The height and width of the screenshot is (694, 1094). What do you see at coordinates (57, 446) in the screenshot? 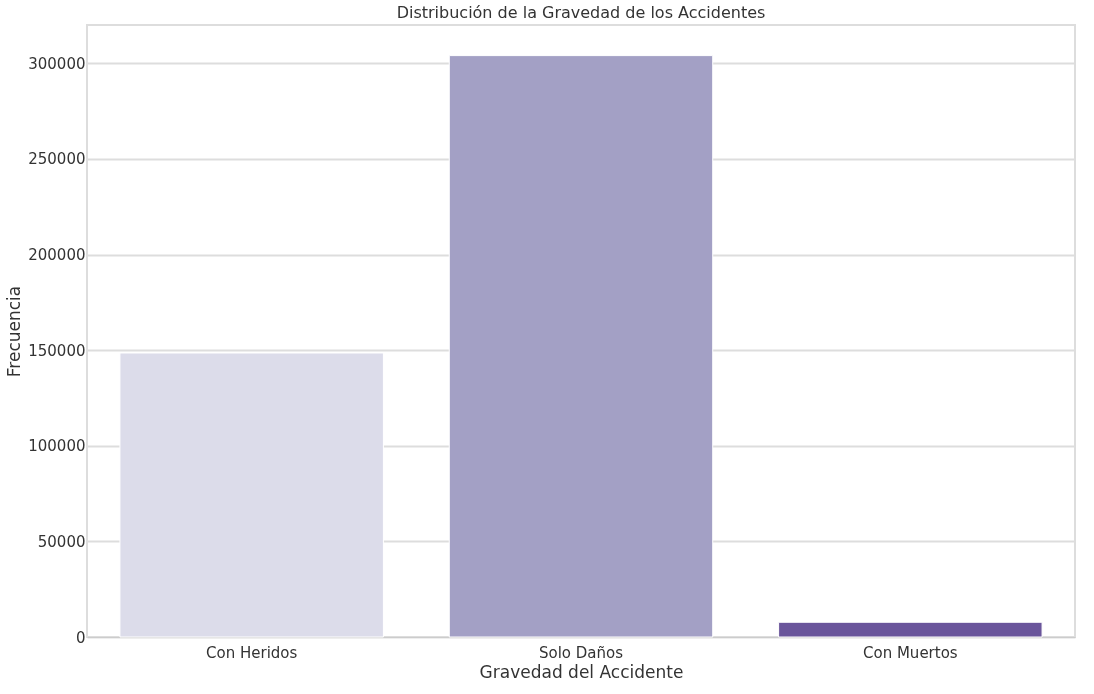
I see `y-tick-label: 100000` at bounding box center [57, 446].